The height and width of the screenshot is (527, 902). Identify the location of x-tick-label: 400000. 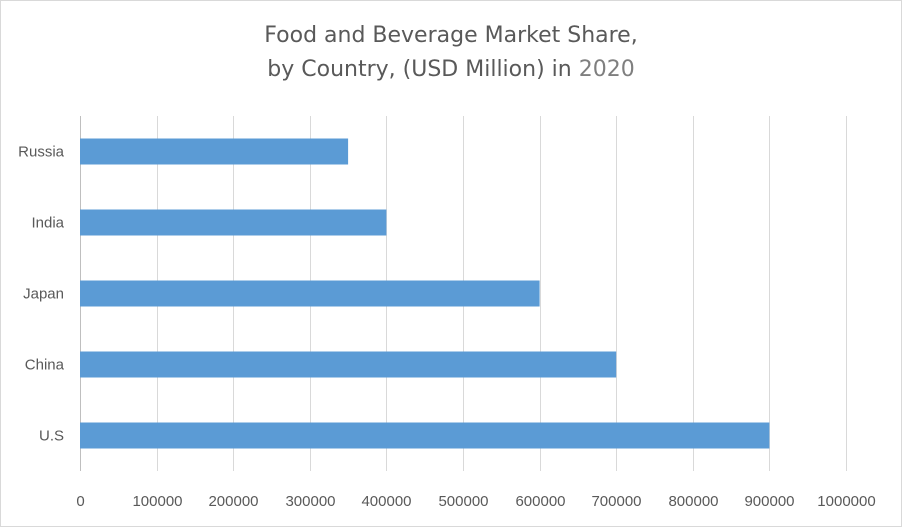
(386, 501).